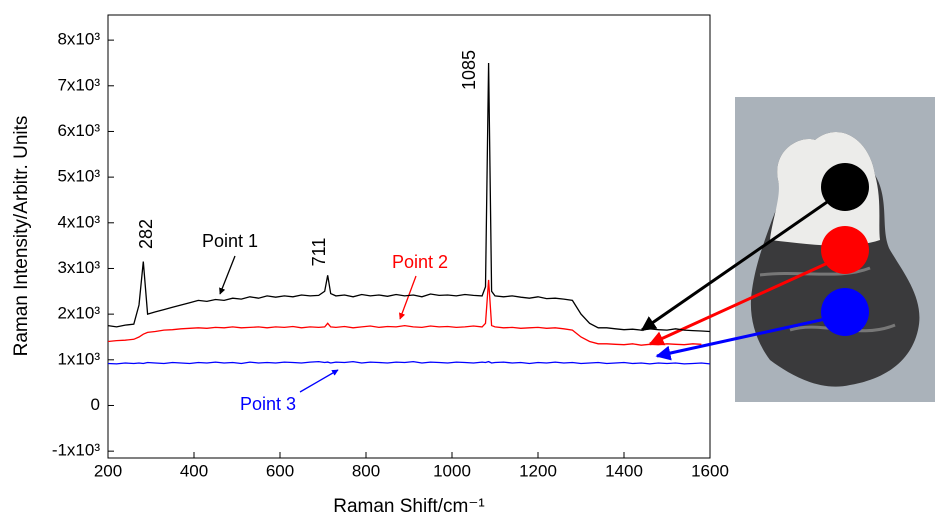 The height and width of the screenshot is (520, 936). What do you see at coordinates (78, 221) in the screenshot?
I see `y-tick-label: 4x10³` at bounding box center [78, 221].